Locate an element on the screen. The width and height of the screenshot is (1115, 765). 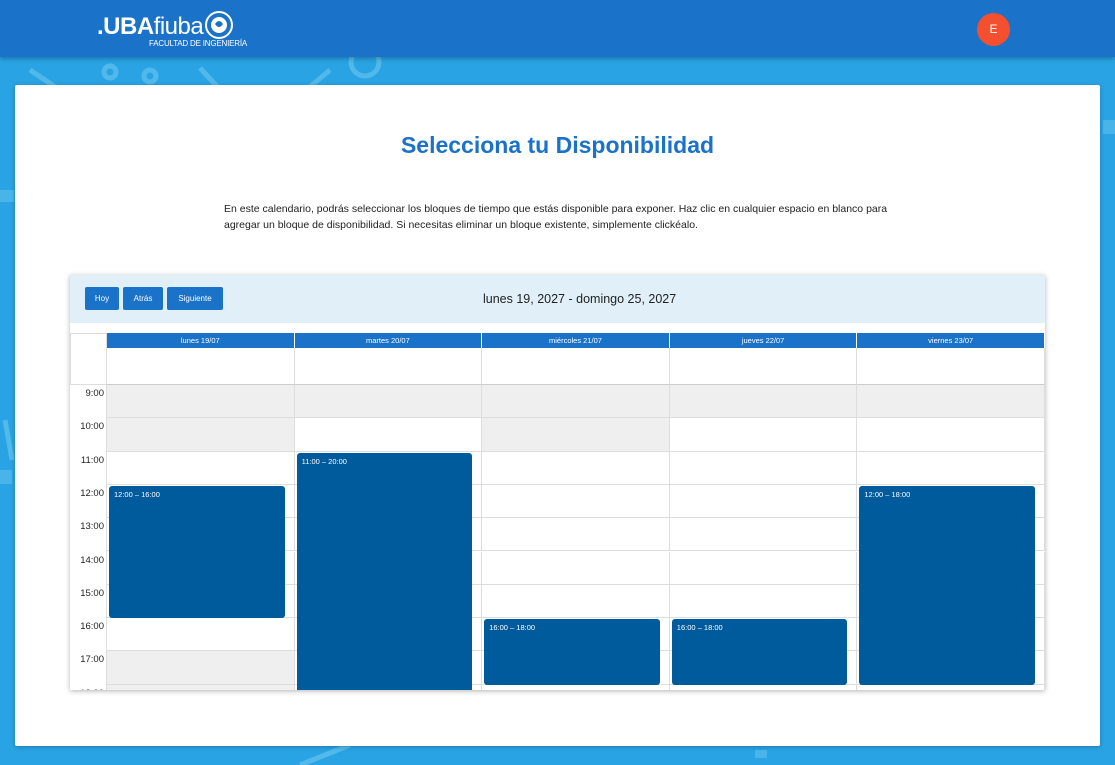
time-label: 15:00 is located at coordinates (92, 593).